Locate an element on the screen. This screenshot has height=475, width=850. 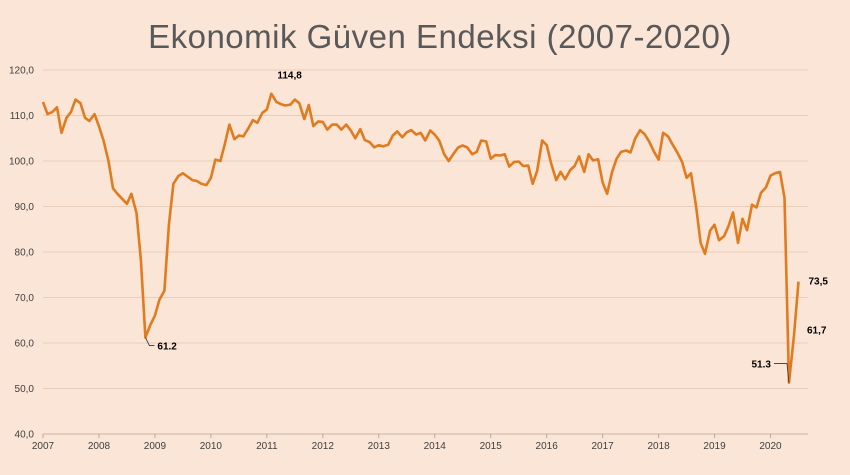
y-tick-label: 80,0 is located at coordinates (25, 253).